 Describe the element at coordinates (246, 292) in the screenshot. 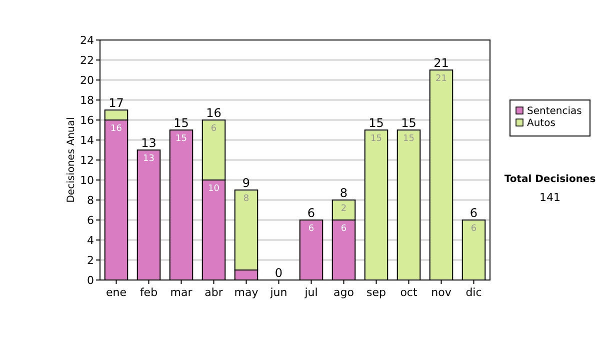

I see `x-tick-label: may` at that location.